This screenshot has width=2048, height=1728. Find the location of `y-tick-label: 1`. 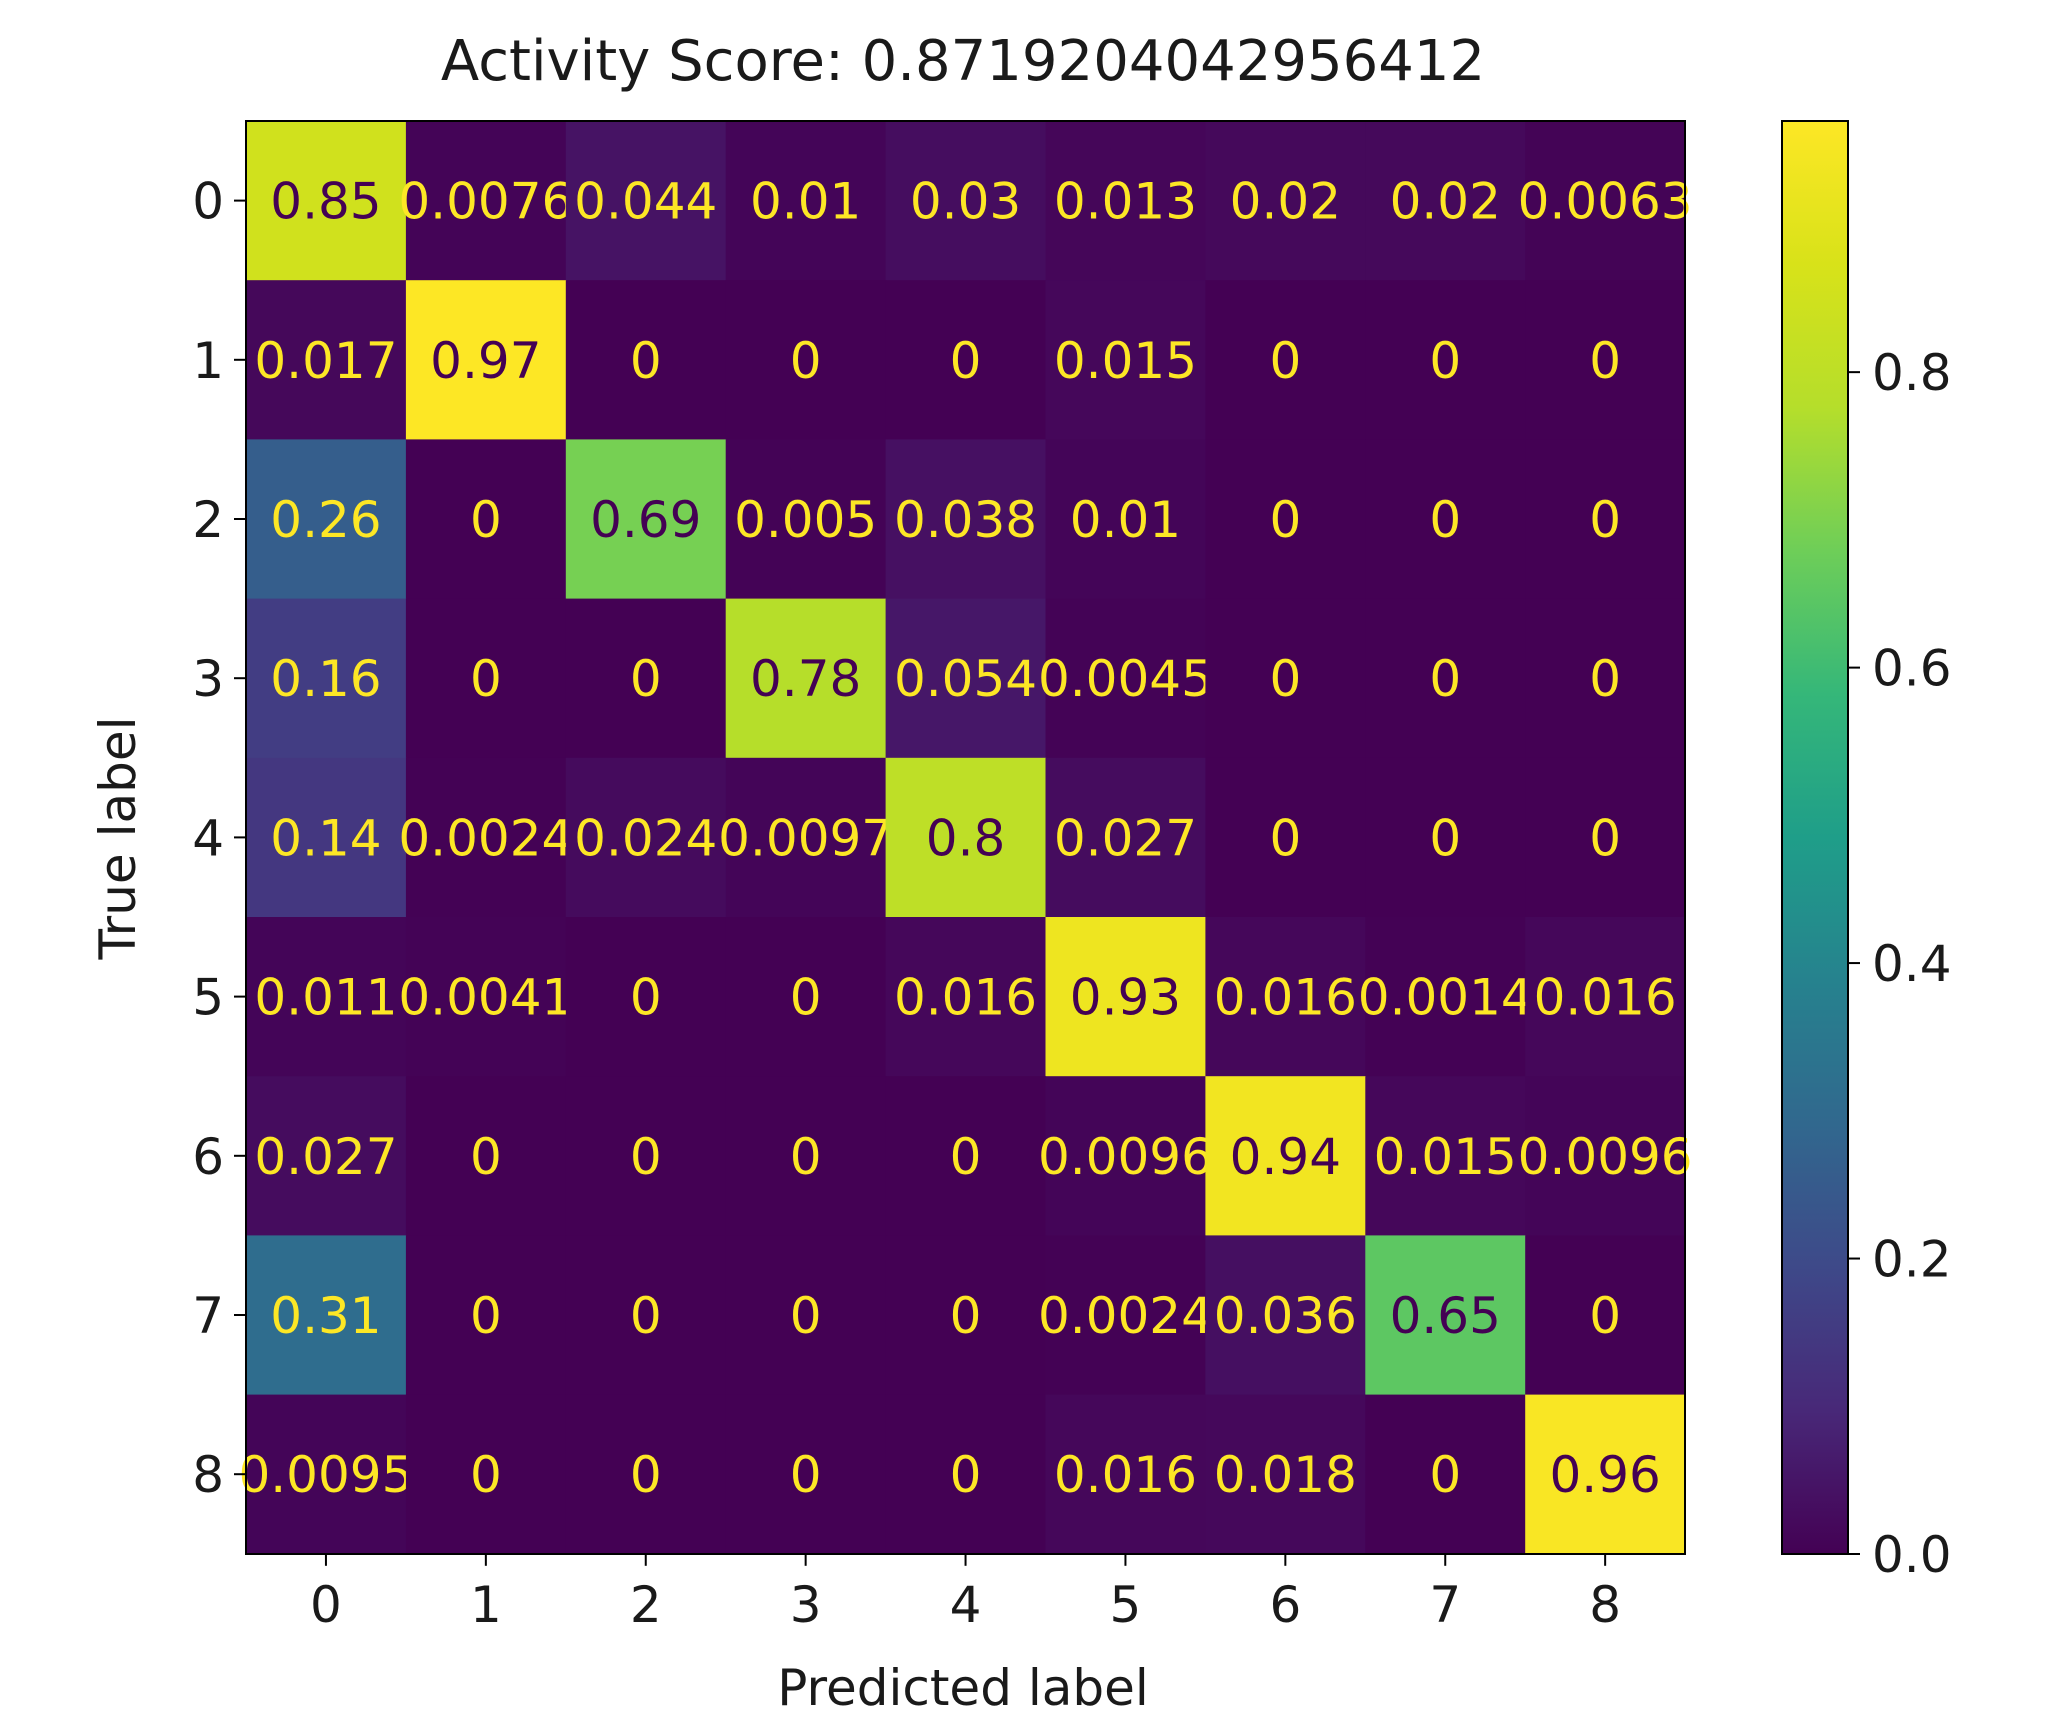

y-tick-label: 1 is located at coordinates (208, 361).